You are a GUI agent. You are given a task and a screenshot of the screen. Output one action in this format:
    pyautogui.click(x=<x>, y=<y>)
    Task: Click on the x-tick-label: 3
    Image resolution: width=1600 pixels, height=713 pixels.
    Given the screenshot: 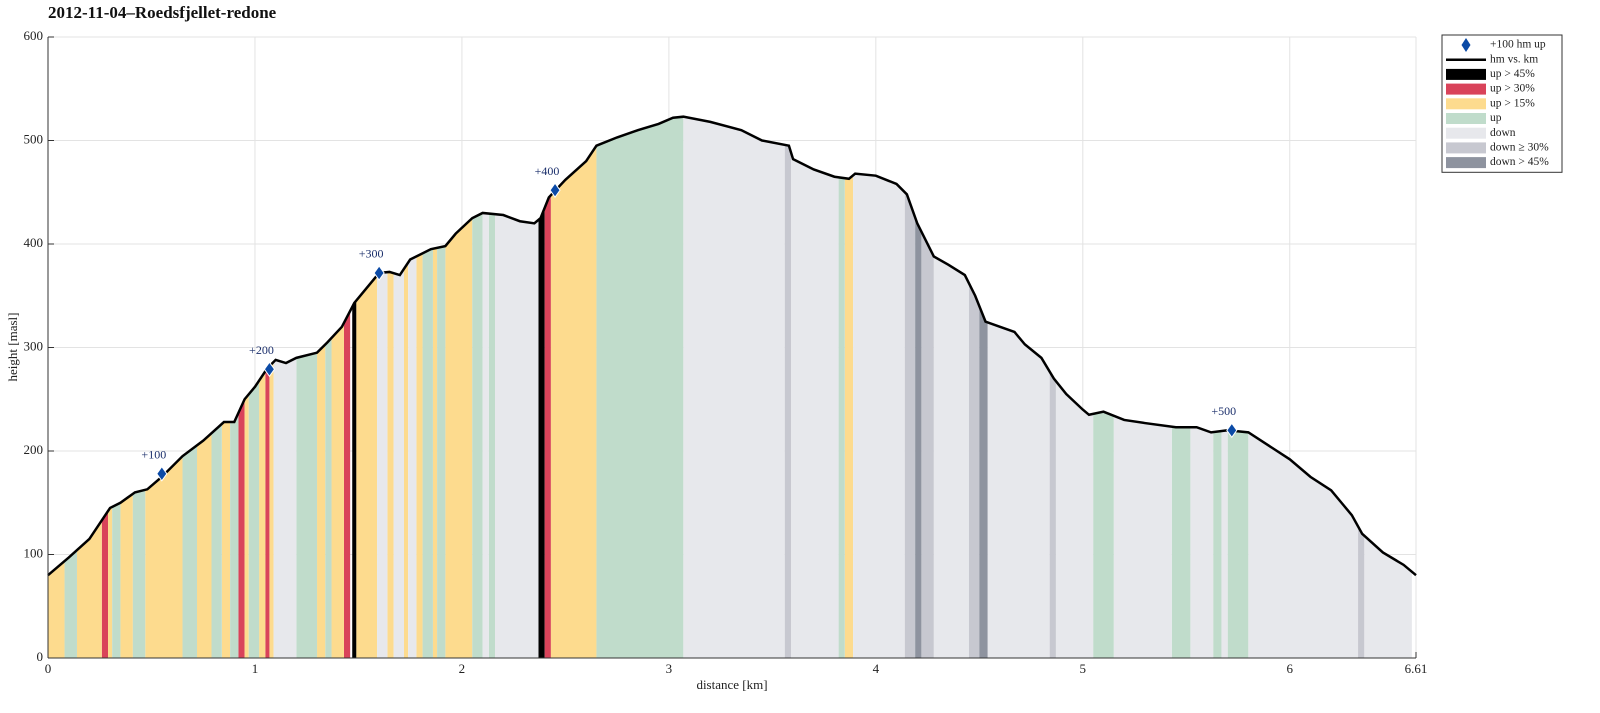 What is the action you would take?
    pyautogui.click(x=669, y=668)
    